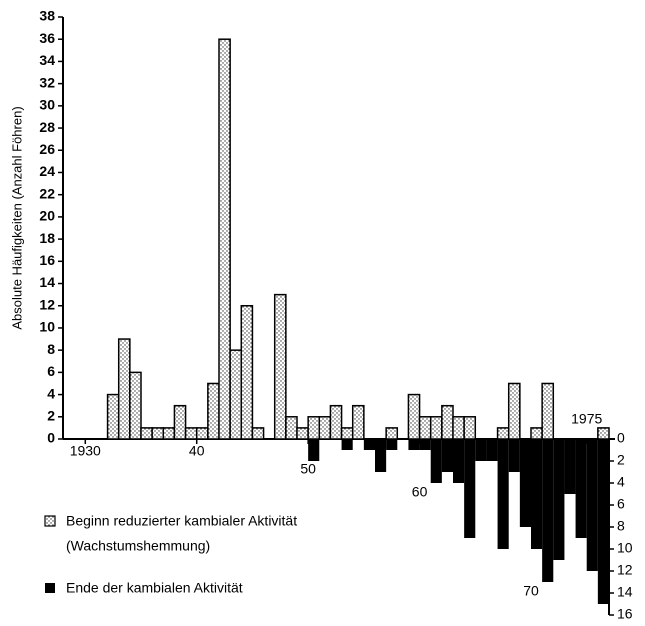 The width and height of the screenshot is (645, 626). What do you see at coordinates (51, 349) in the screenshot?
I see `y-tick-label: 8` at bounding box center [51, 349].